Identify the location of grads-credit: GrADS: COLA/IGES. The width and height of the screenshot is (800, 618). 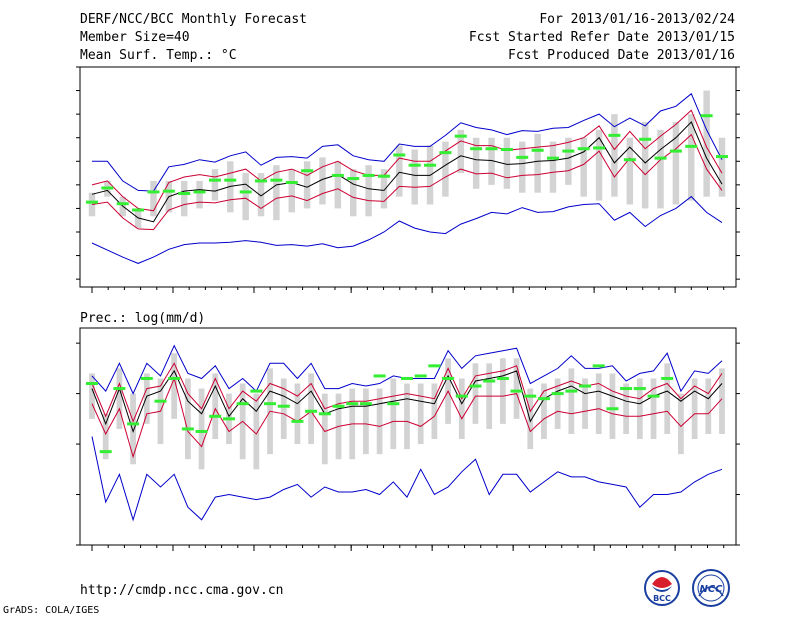
(51, 610).